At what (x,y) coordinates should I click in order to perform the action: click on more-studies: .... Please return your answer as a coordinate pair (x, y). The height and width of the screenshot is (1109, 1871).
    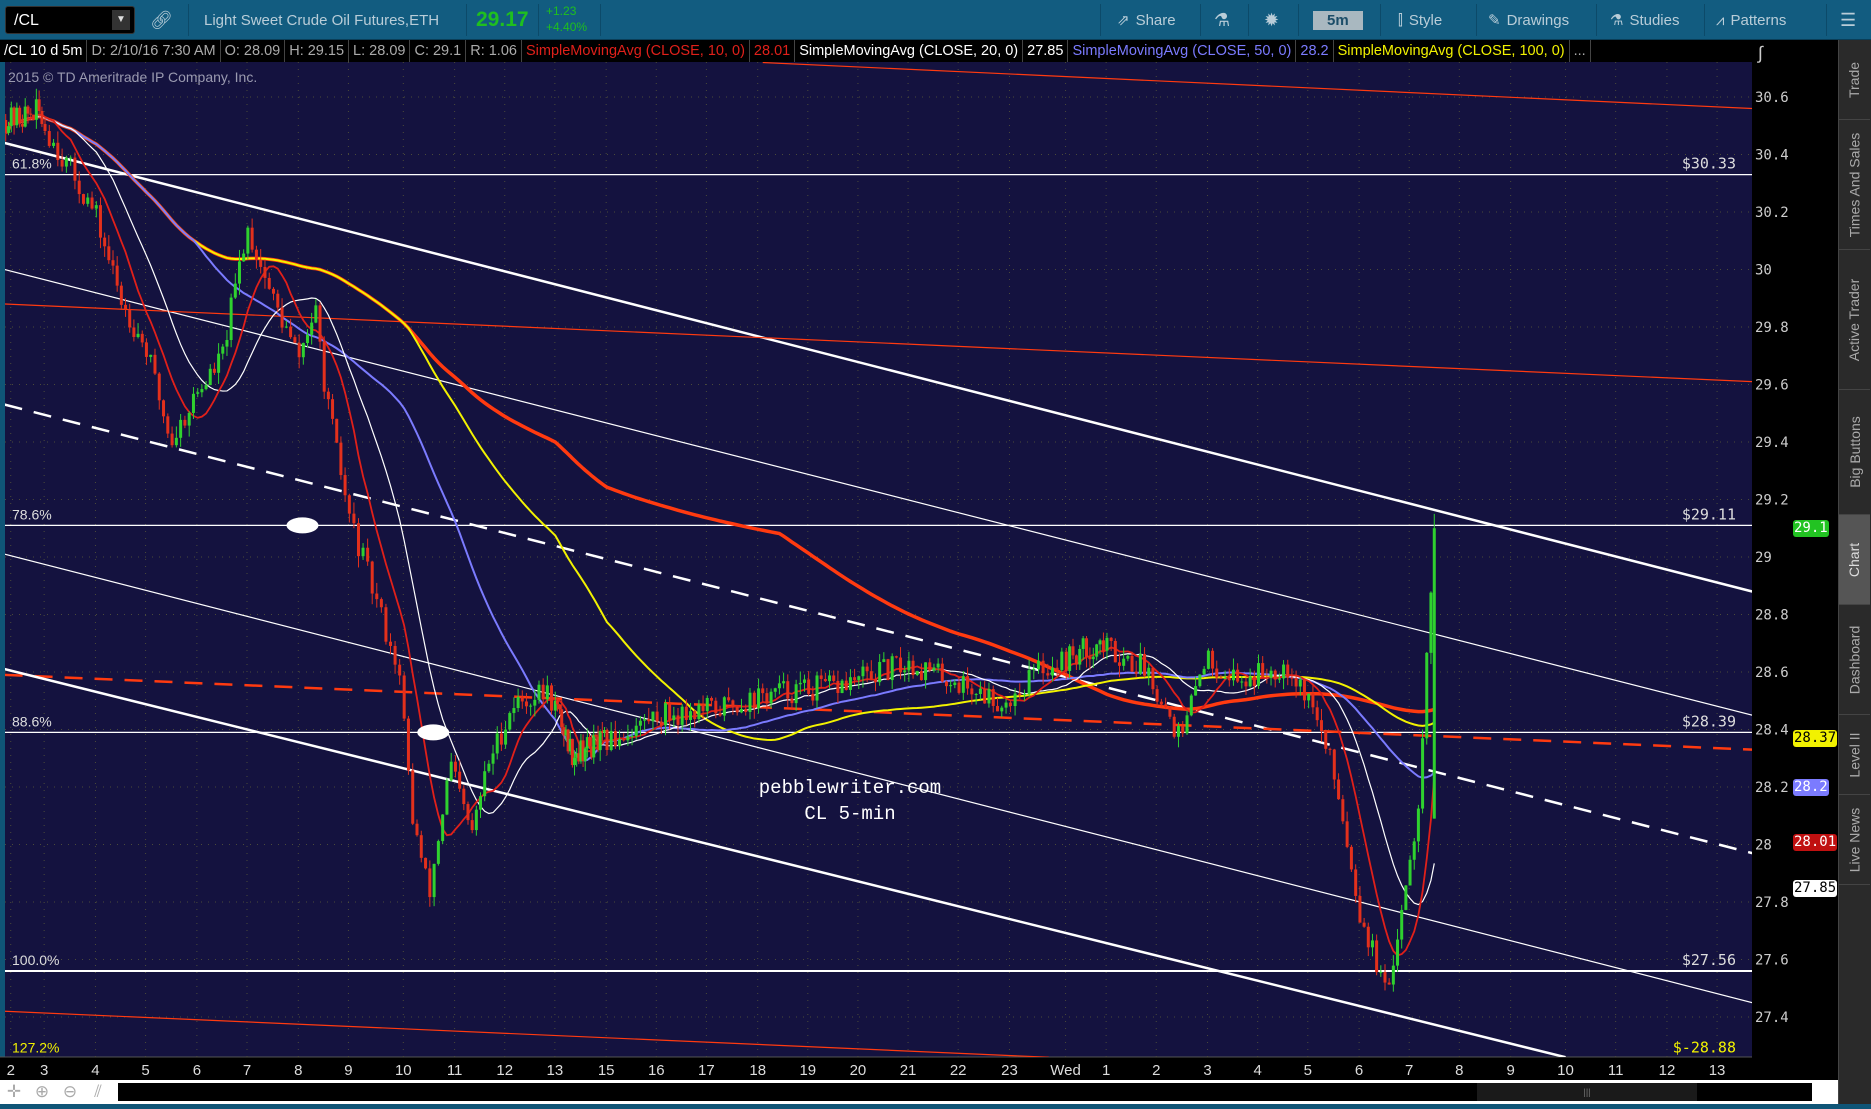
    Looking at the image, I should click on (1580, 51).